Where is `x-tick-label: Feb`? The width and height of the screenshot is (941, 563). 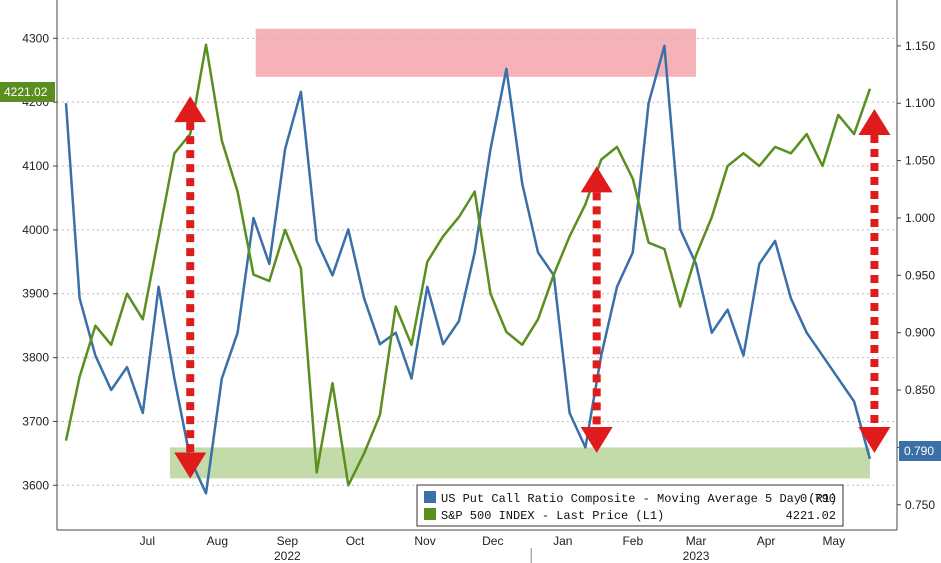
x-tick-label: Feb is located at coordinates (632, 541).